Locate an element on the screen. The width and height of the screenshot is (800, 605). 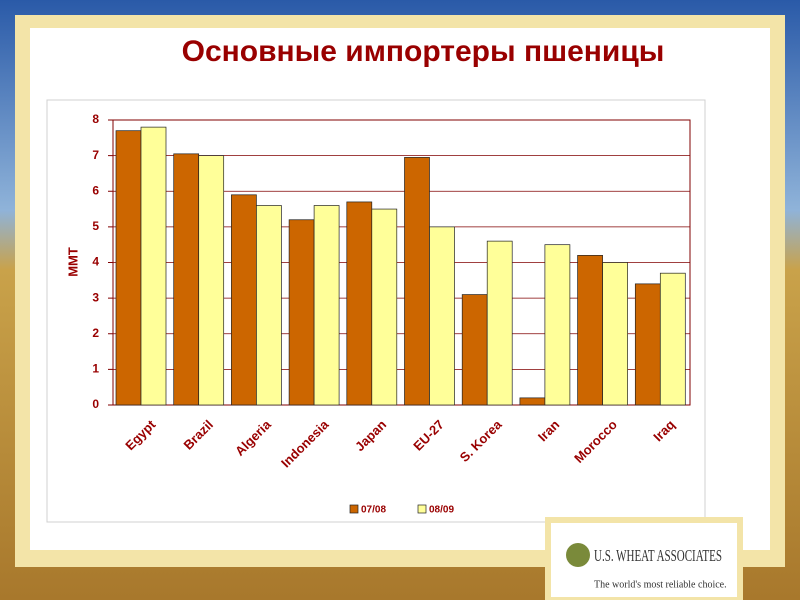
logo-name: U.S. WHEAT ASSOCIATES is located at coordinates (658, 555).